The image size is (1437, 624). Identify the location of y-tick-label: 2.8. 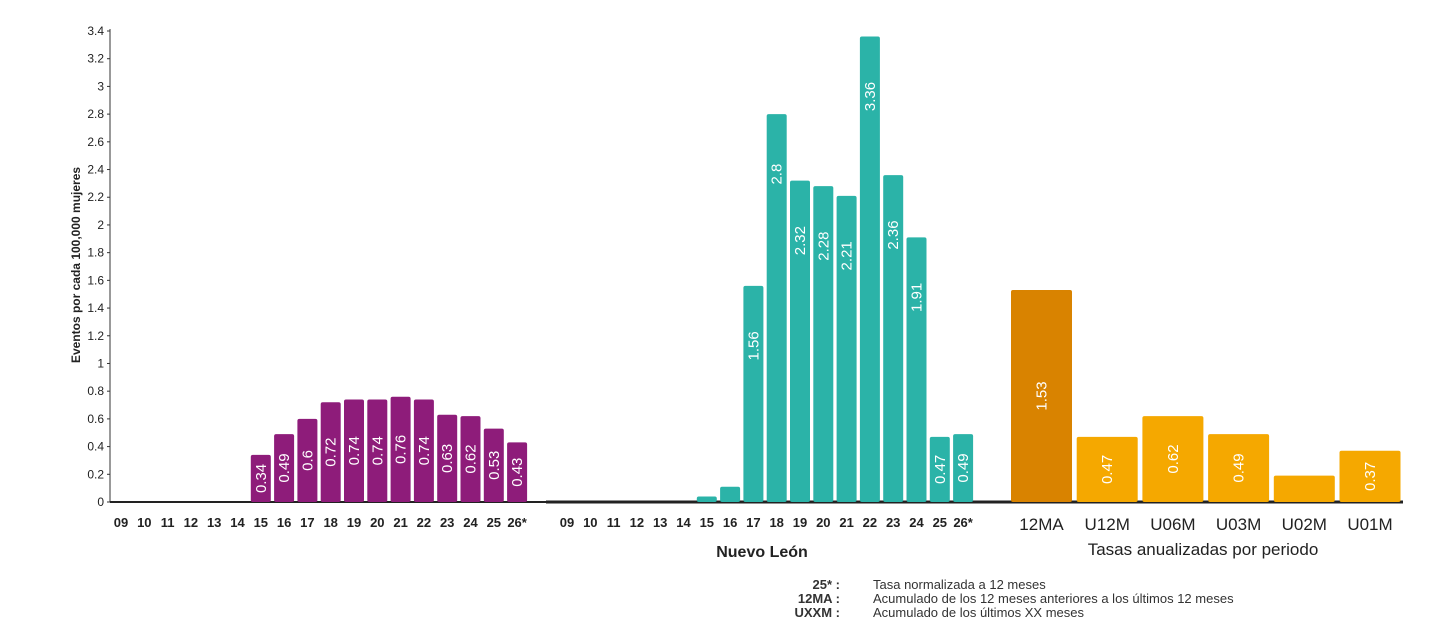
(95, 114).